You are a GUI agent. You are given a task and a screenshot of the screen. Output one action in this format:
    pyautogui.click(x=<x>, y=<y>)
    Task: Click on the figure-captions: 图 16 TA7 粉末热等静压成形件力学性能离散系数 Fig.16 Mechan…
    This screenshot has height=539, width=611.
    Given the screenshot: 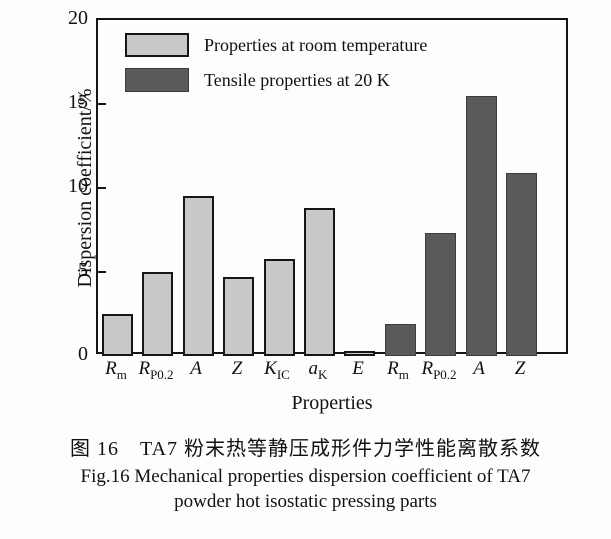 What is the action you would take?
    pyautogui.click(x=305, y=474)
    